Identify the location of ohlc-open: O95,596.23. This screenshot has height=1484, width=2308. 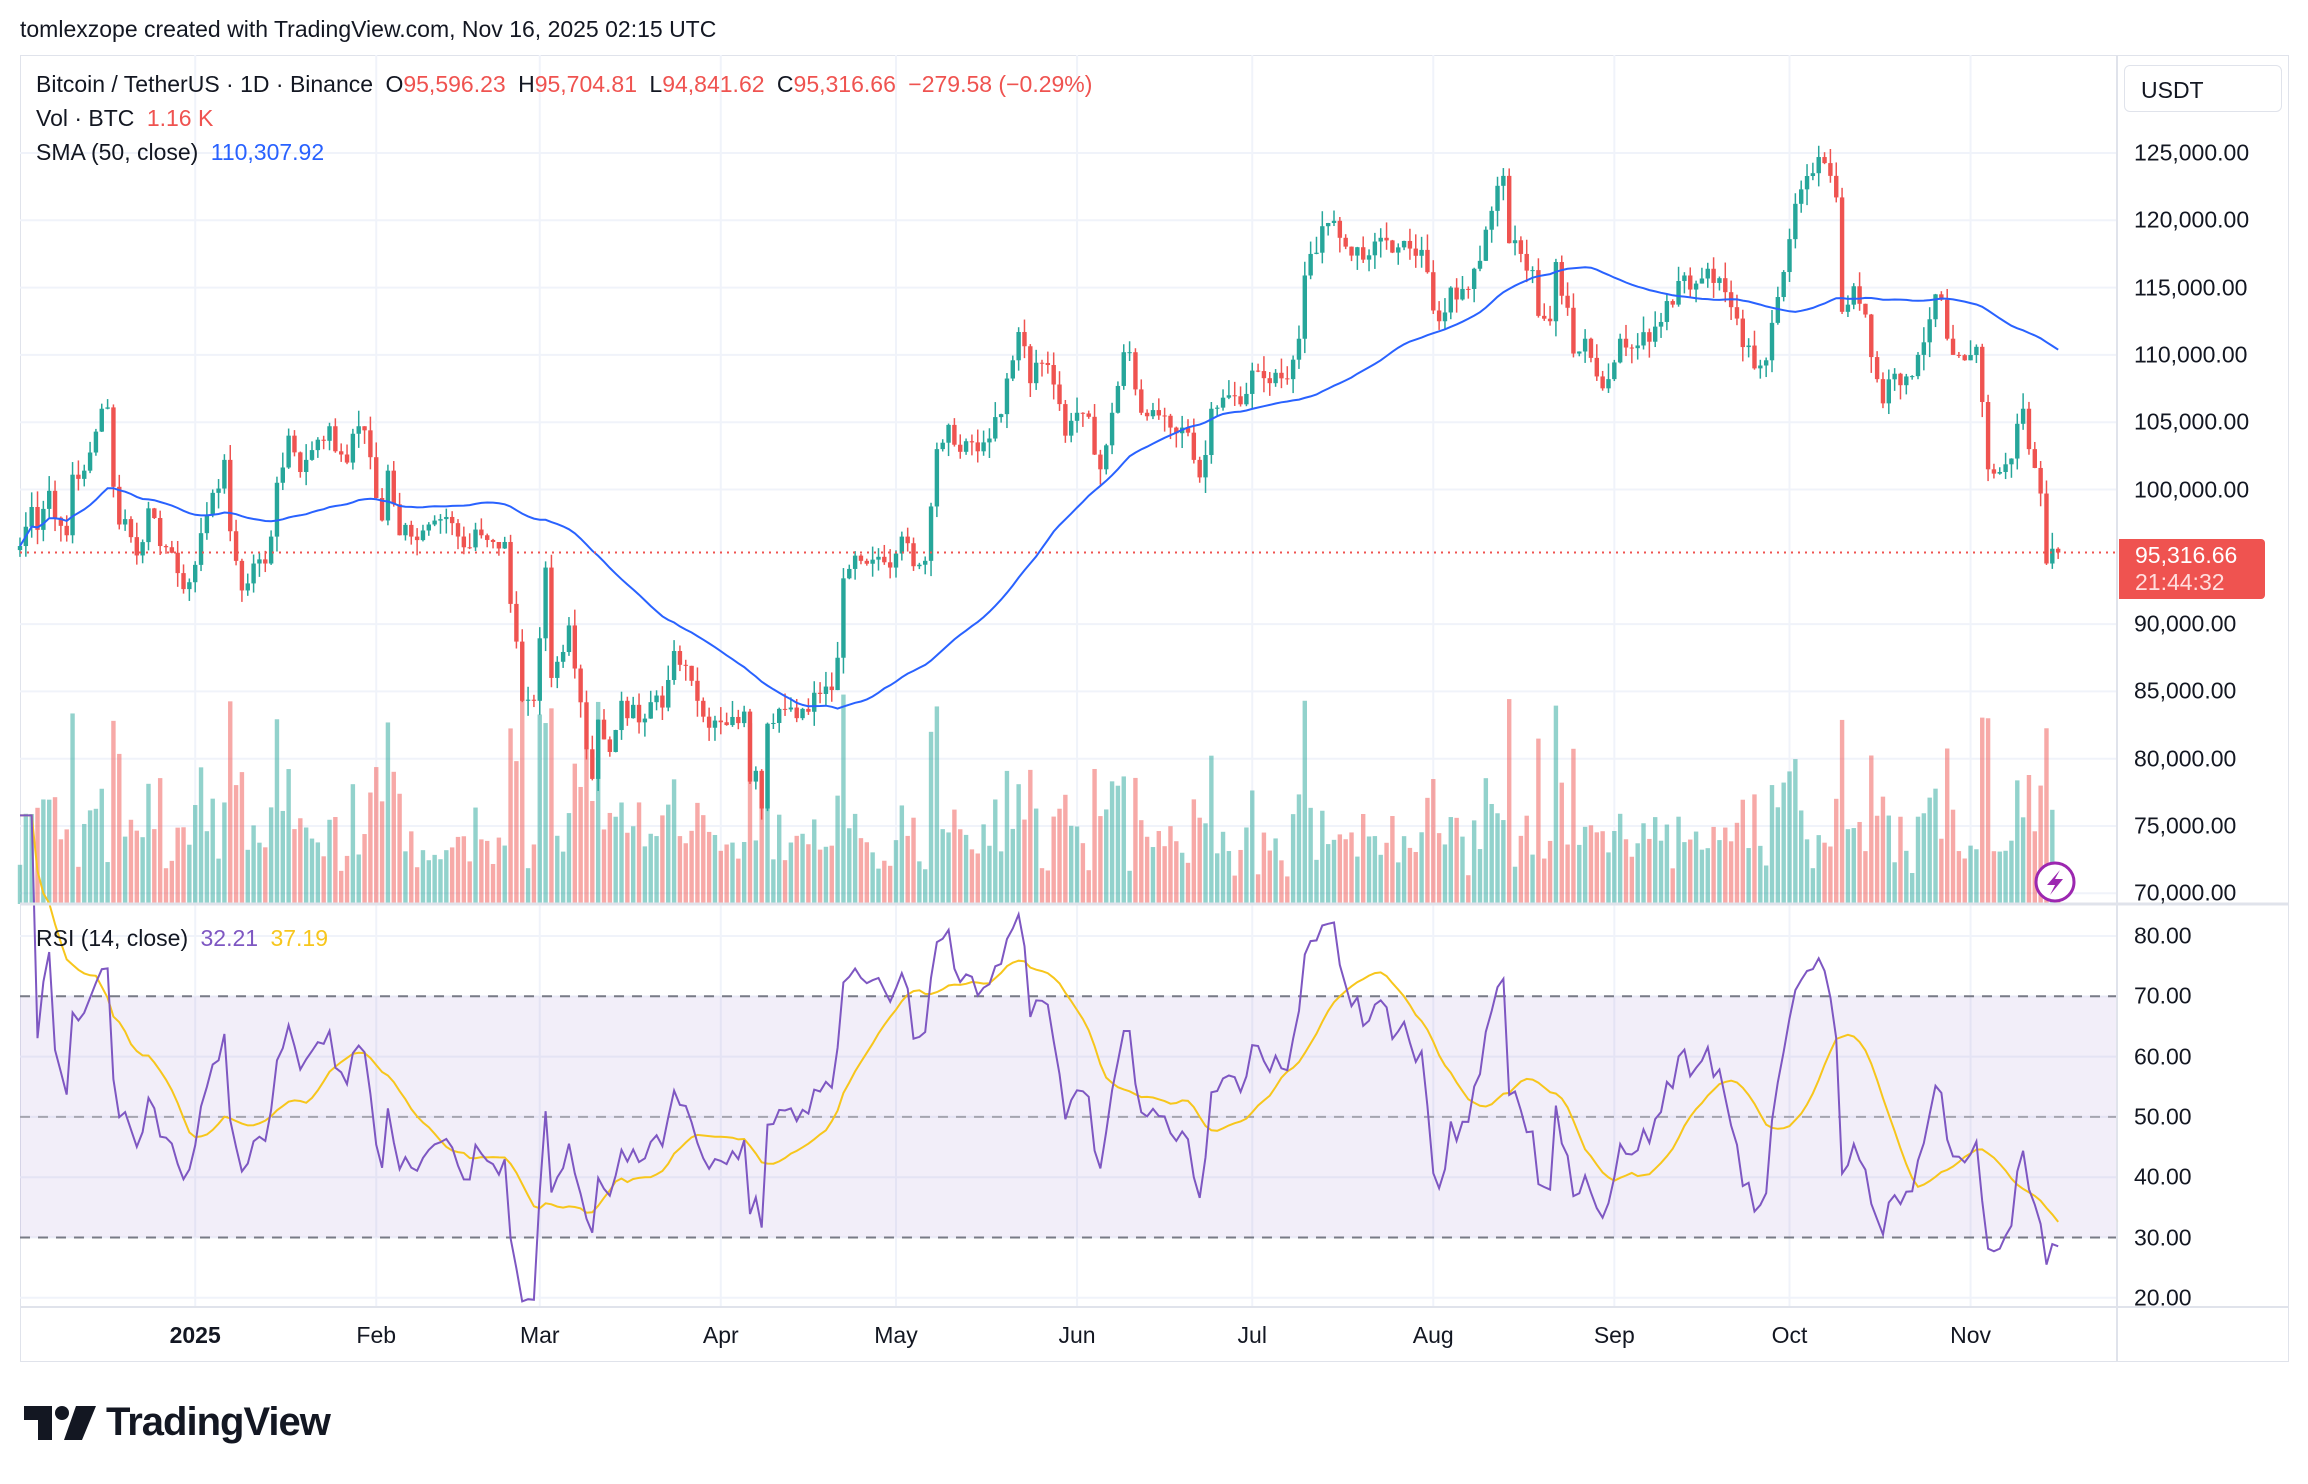
(445, 84).